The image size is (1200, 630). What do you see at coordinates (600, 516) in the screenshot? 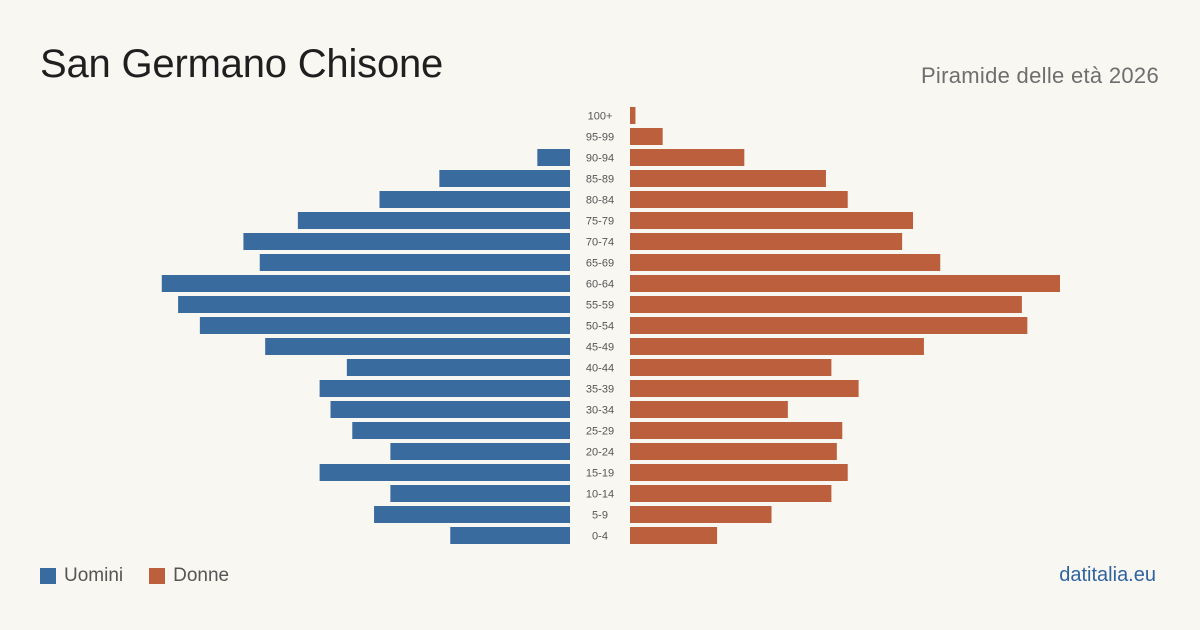
I see `age-label-5-9: 5-9` at bounding box center [600, 516].